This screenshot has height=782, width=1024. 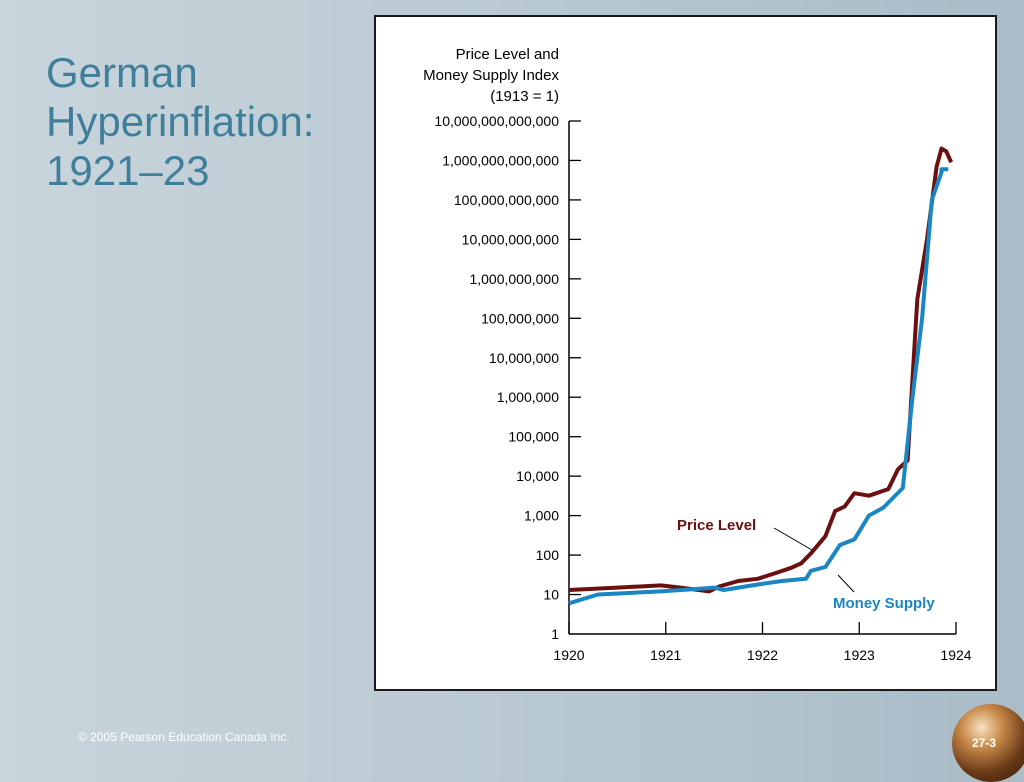 What do you see at coordinates (859, 655) in the screenshot?
I see `x-tick-label: 1923` at bounding box center [859, 655].